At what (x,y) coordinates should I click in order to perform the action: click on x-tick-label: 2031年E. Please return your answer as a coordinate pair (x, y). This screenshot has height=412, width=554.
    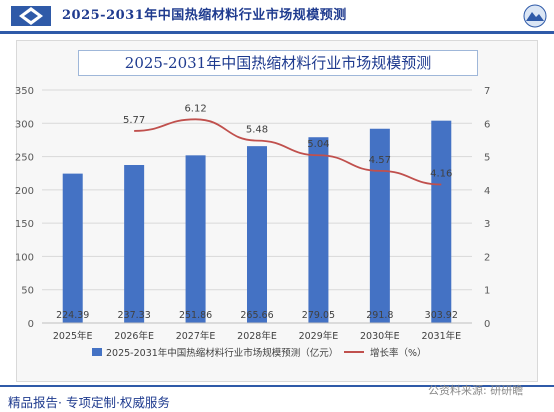
    Looking at the image, I should click on (441, 336).